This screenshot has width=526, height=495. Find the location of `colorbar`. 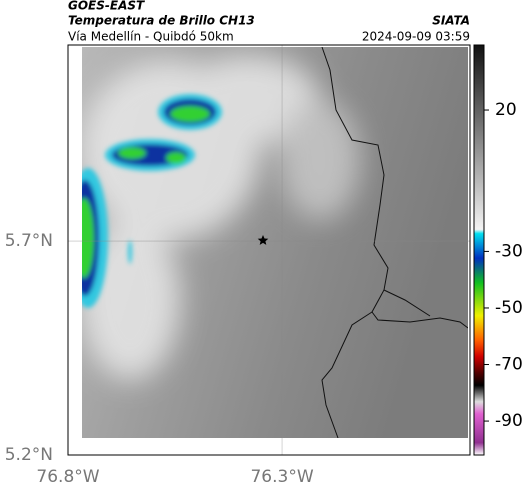

colorbar is located at coordinates (479, 250).